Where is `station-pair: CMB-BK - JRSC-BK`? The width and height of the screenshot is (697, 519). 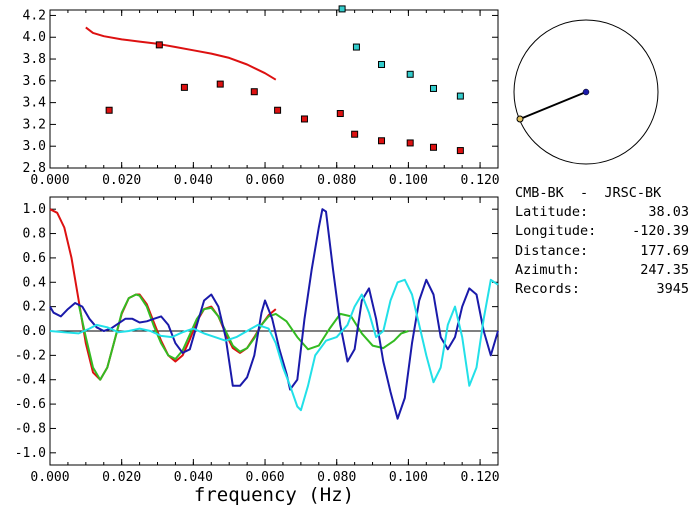
station-pair: CMB-BK - JRSC-BK is located at coordinates (588, 193).